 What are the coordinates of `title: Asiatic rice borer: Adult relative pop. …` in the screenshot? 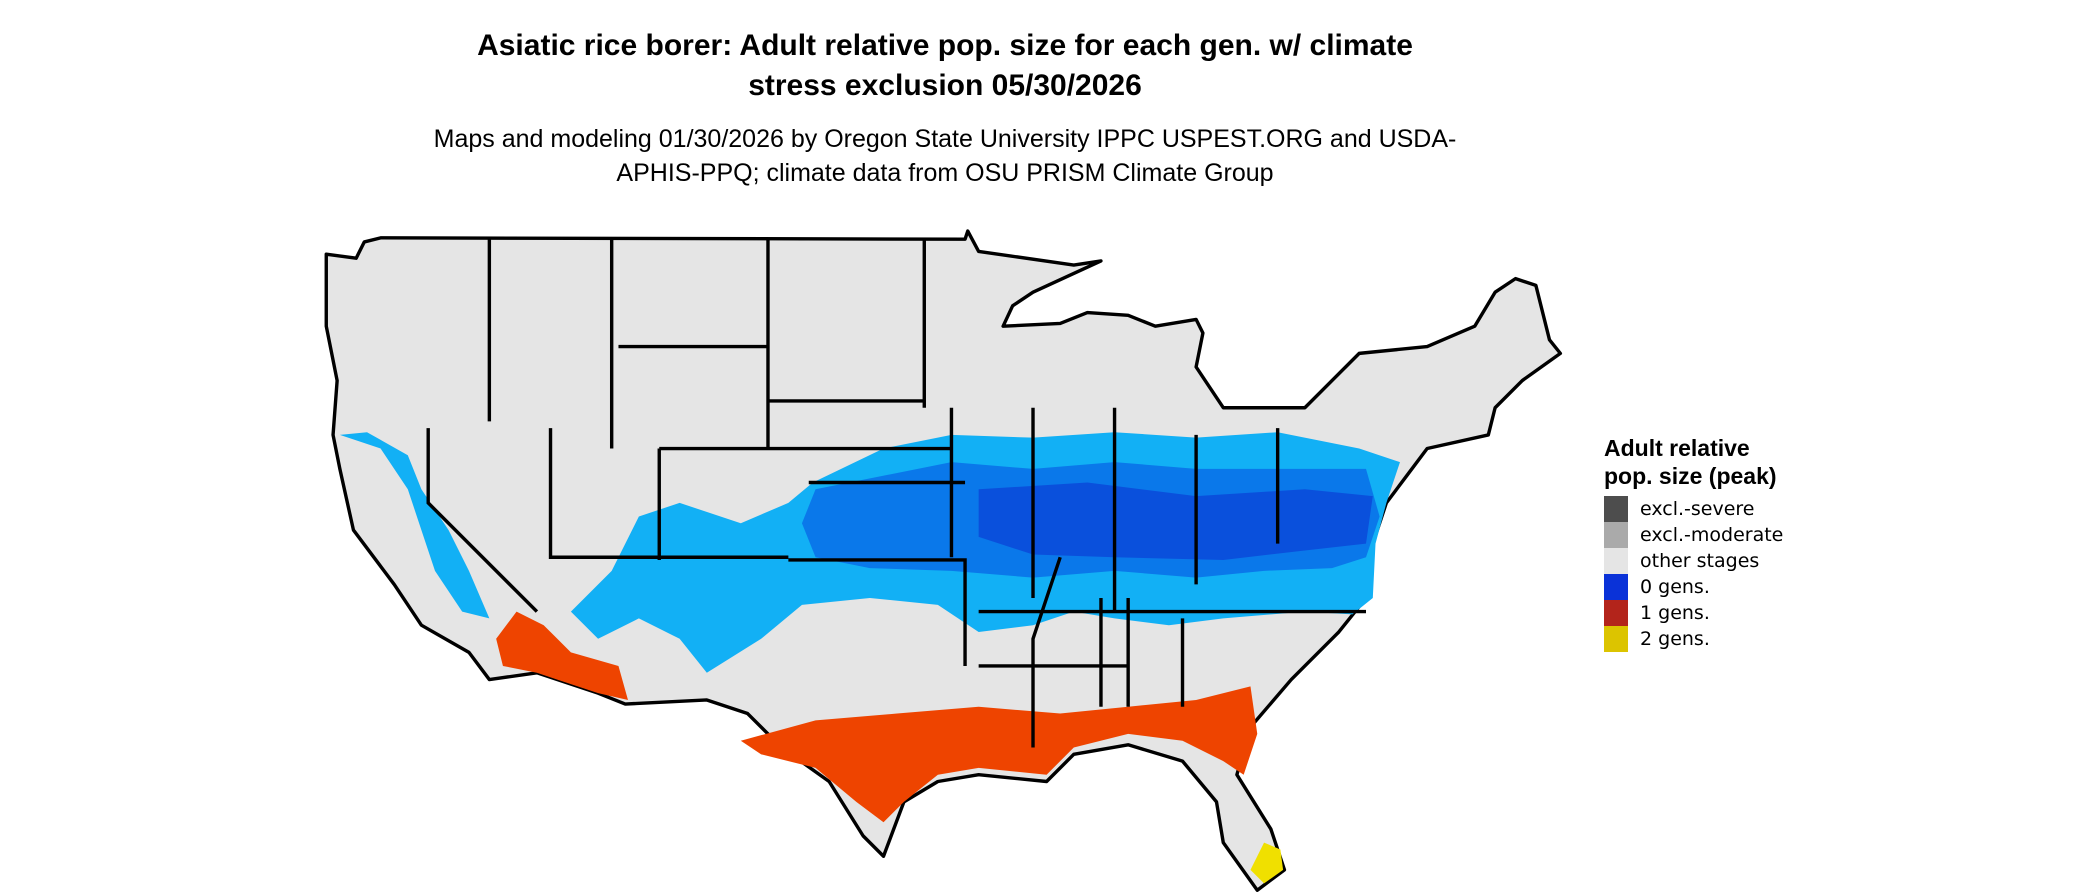 It's located at (945, 65).